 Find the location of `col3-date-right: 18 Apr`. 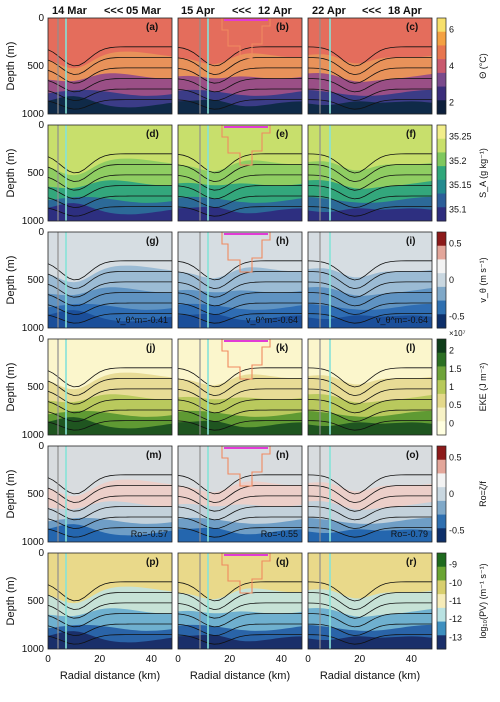

col3-date-right: 18 Apr is located at coordinates (405, 11).